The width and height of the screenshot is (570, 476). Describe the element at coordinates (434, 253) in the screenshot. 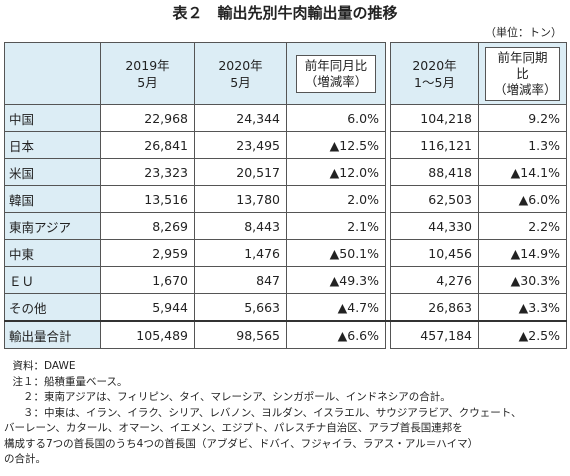

I see `cell: 10,456` at that location.